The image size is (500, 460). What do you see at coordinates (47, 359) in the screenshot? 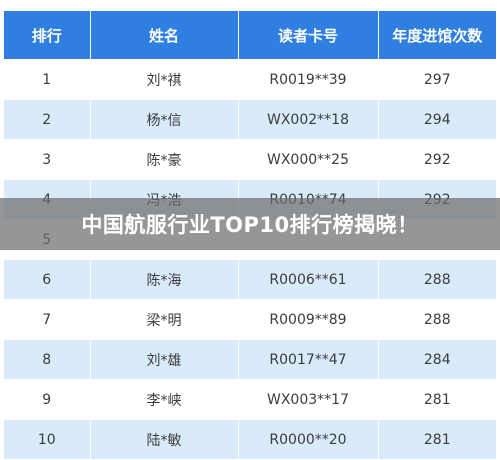
I see `cell-rank: 8` at bounding box center [47, 359].